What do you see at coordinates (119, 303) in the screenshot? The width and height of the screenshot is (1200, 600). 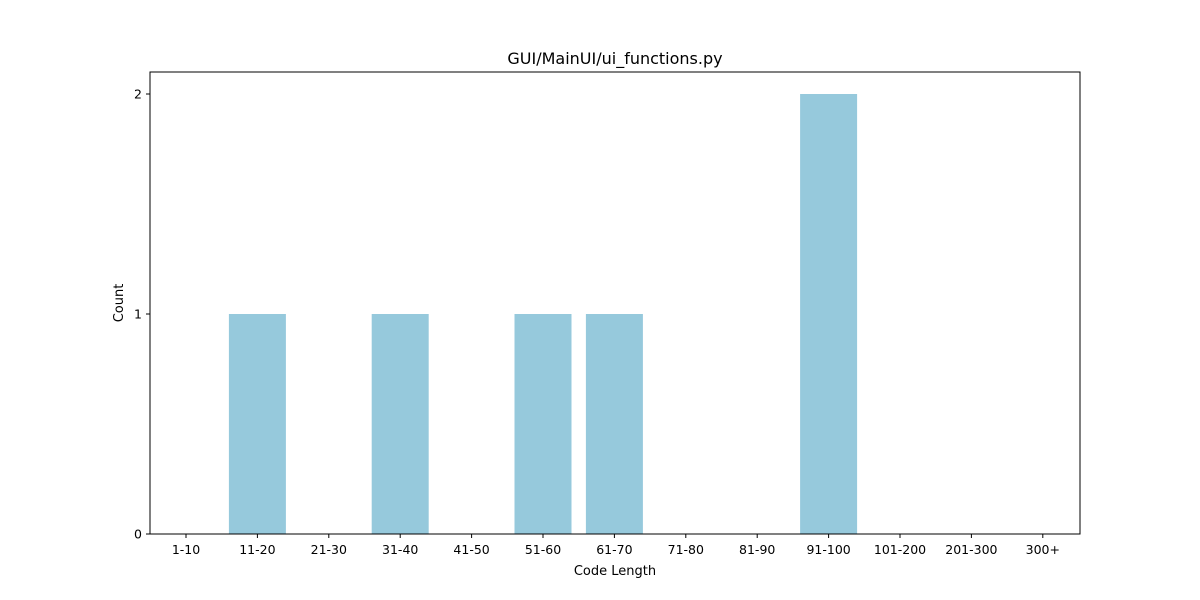 I see `y-axis-label: Count` at bounding box center [119, 303].